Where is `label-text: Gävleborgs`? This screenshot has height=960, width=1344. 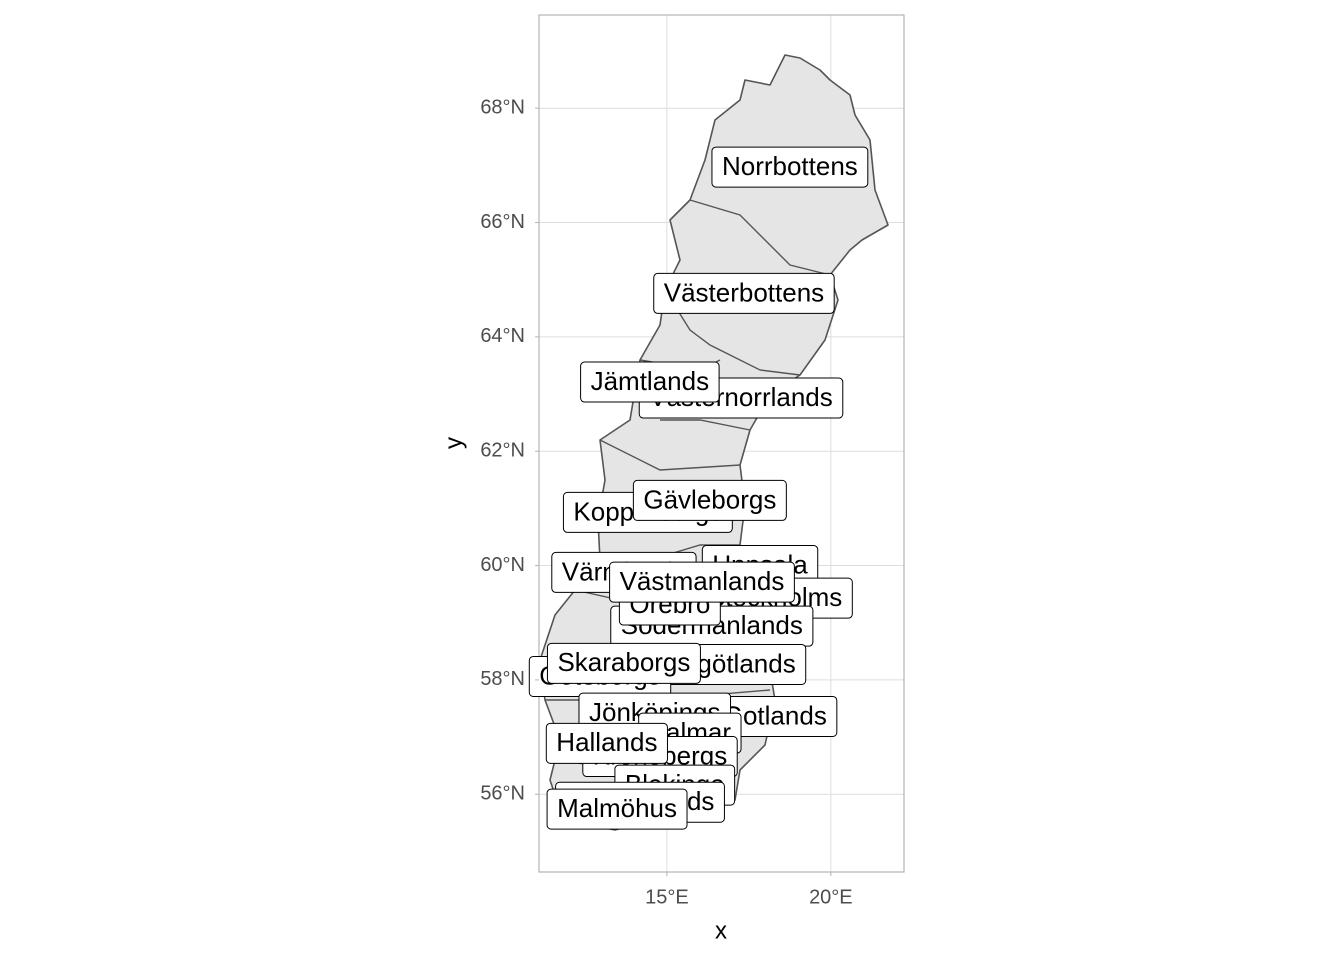 label-text: Gävleborgs is located at coordinates (709, 499).